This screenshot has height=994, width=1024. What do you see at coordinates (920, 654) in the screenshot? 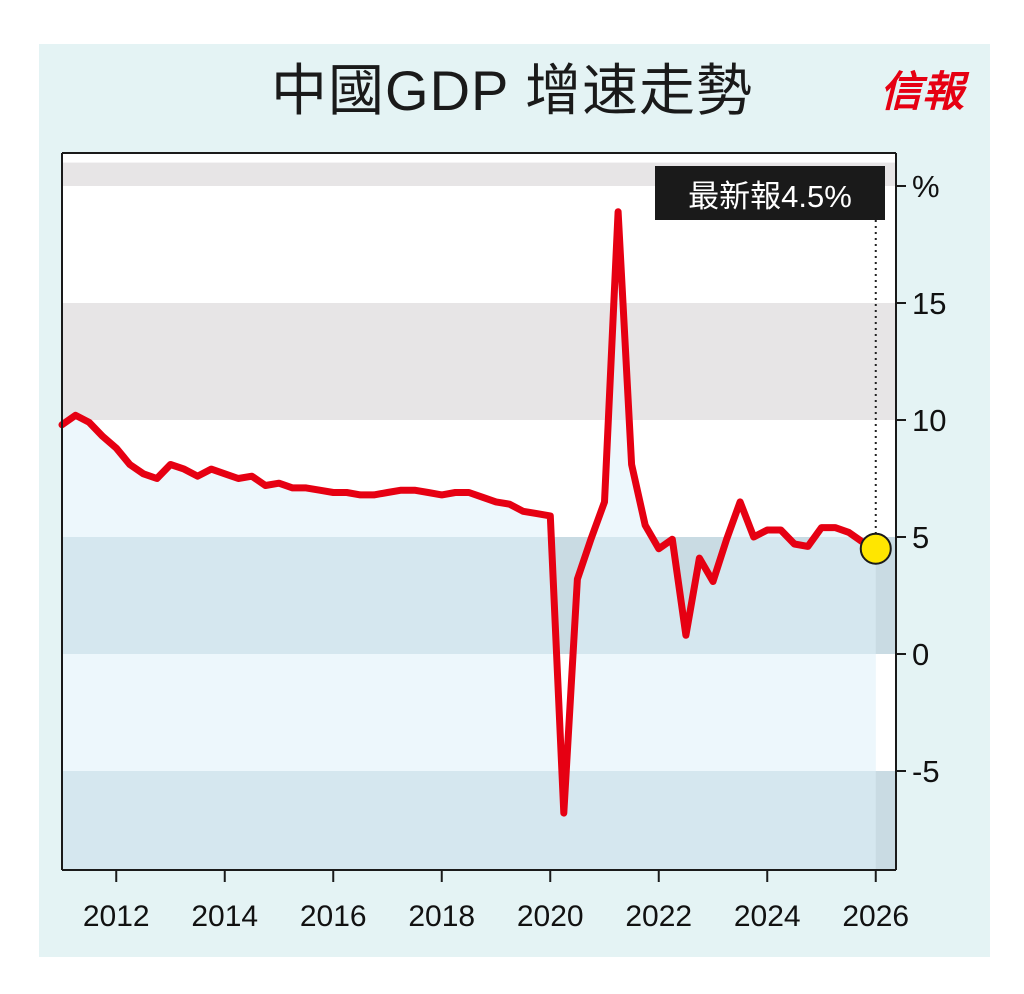
I see `y-tick-label: 0` at bounding box center [920, 654].